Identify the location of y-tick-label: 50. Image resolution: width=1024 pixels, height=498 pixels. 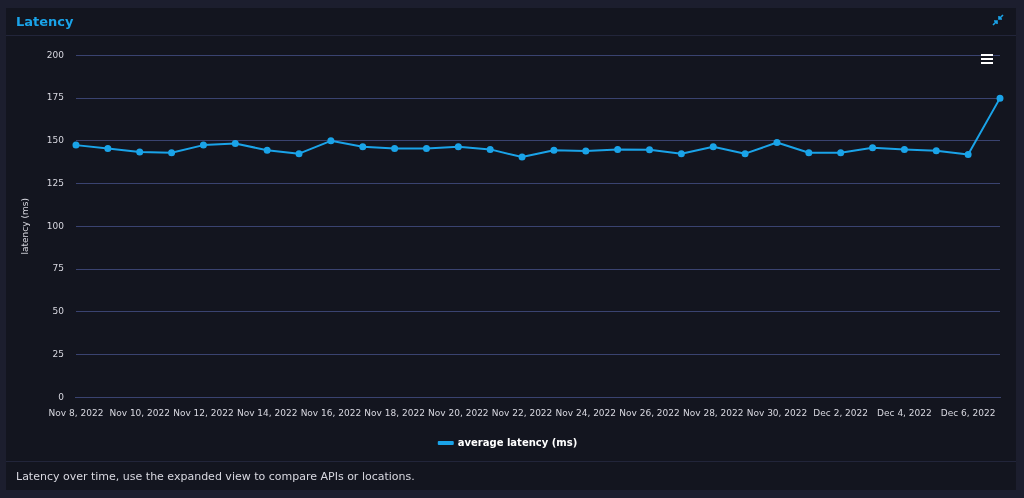
(58, 311).